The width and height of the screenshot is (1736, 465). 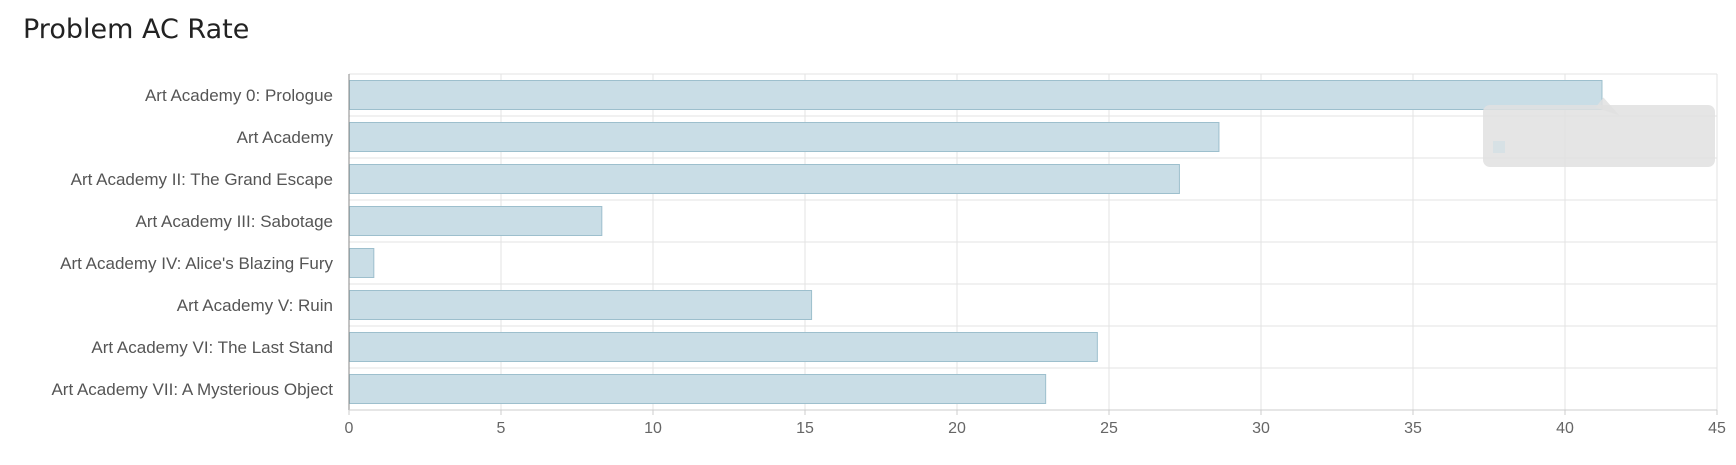 What do you see at coordinates (1261, 428) in the screenshot?
I see `x-tick-label: 30` at bounding box center [1261, 428].